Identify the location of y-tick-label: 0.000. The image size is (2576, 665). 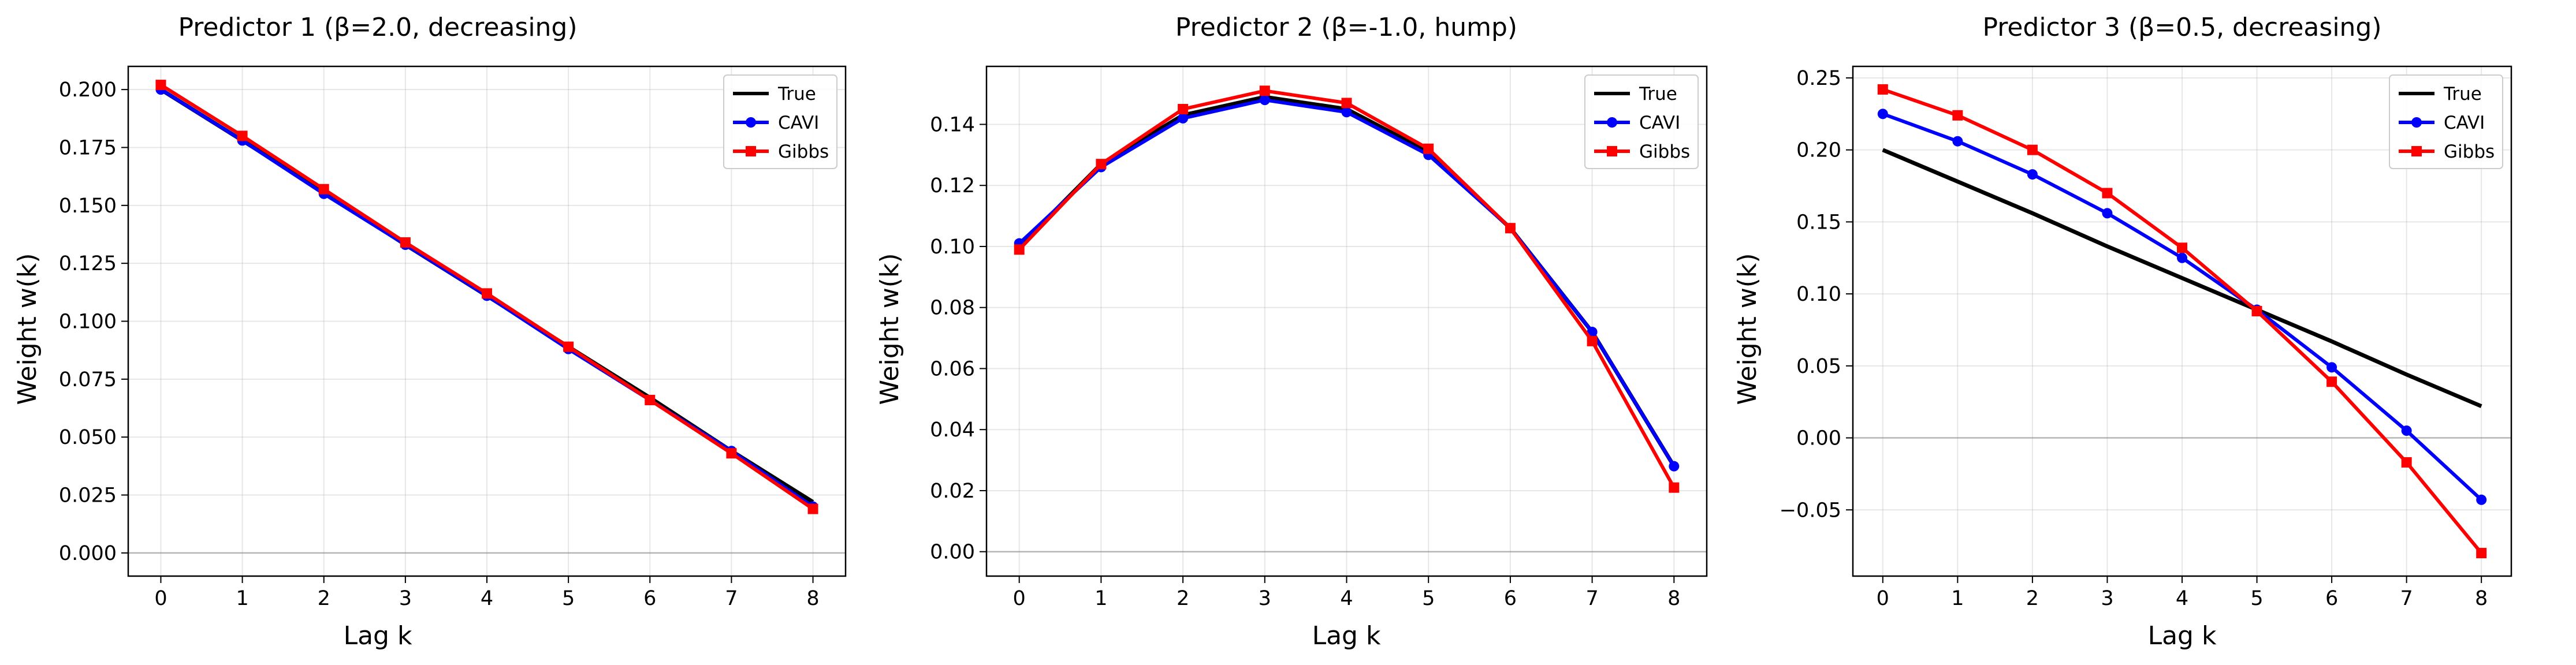
(88, 553).